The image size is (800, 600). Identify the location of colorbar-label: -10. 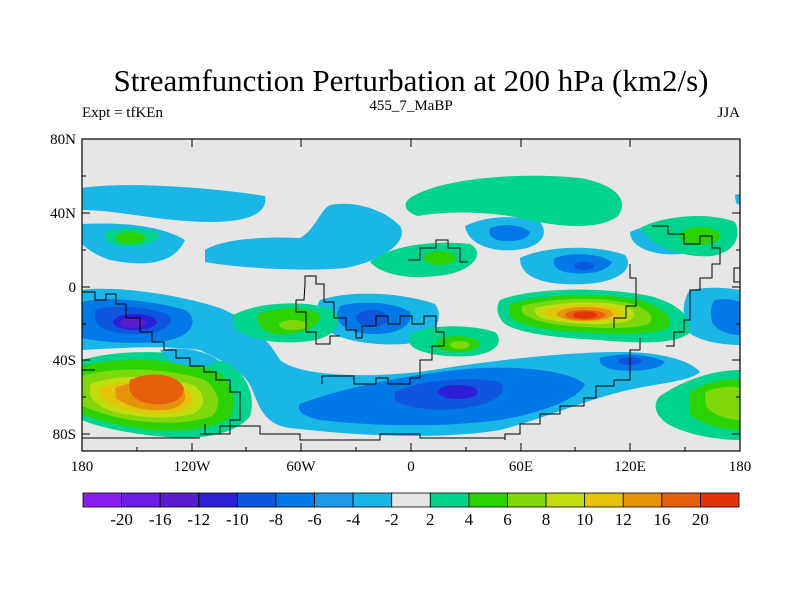
(237, 519).